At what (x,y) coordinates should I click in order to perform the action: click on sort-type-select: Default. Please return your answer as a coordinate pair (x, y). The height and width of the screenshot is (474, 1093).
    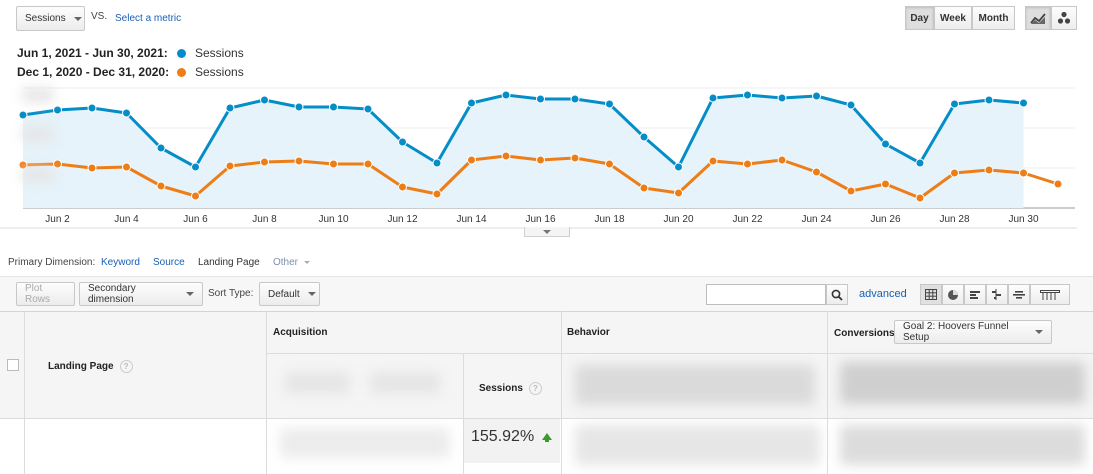
    Looking at the image, I should click on (289, 294).